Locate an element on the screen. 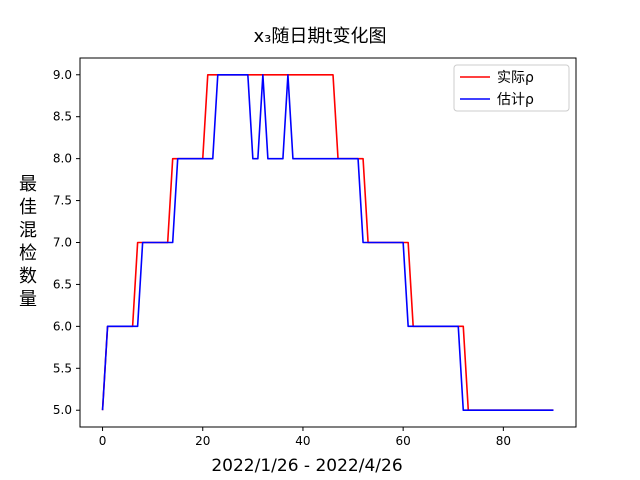  x-tick-label: 80 is located at coordinates (503, 441).